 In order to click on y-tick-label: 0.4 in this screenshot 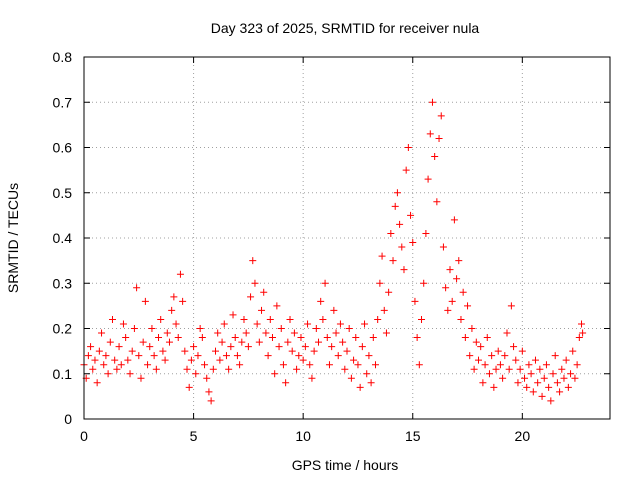, I will do `click(63, 238)`.